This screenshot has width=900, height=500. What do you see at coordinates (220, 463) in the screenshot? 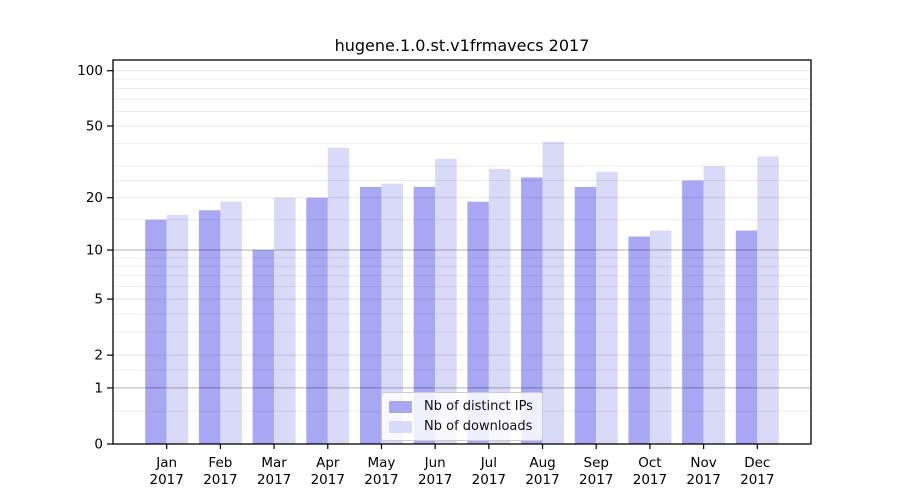
I see `x-tick-label-month: Feb` at bounding box center [220, 463].